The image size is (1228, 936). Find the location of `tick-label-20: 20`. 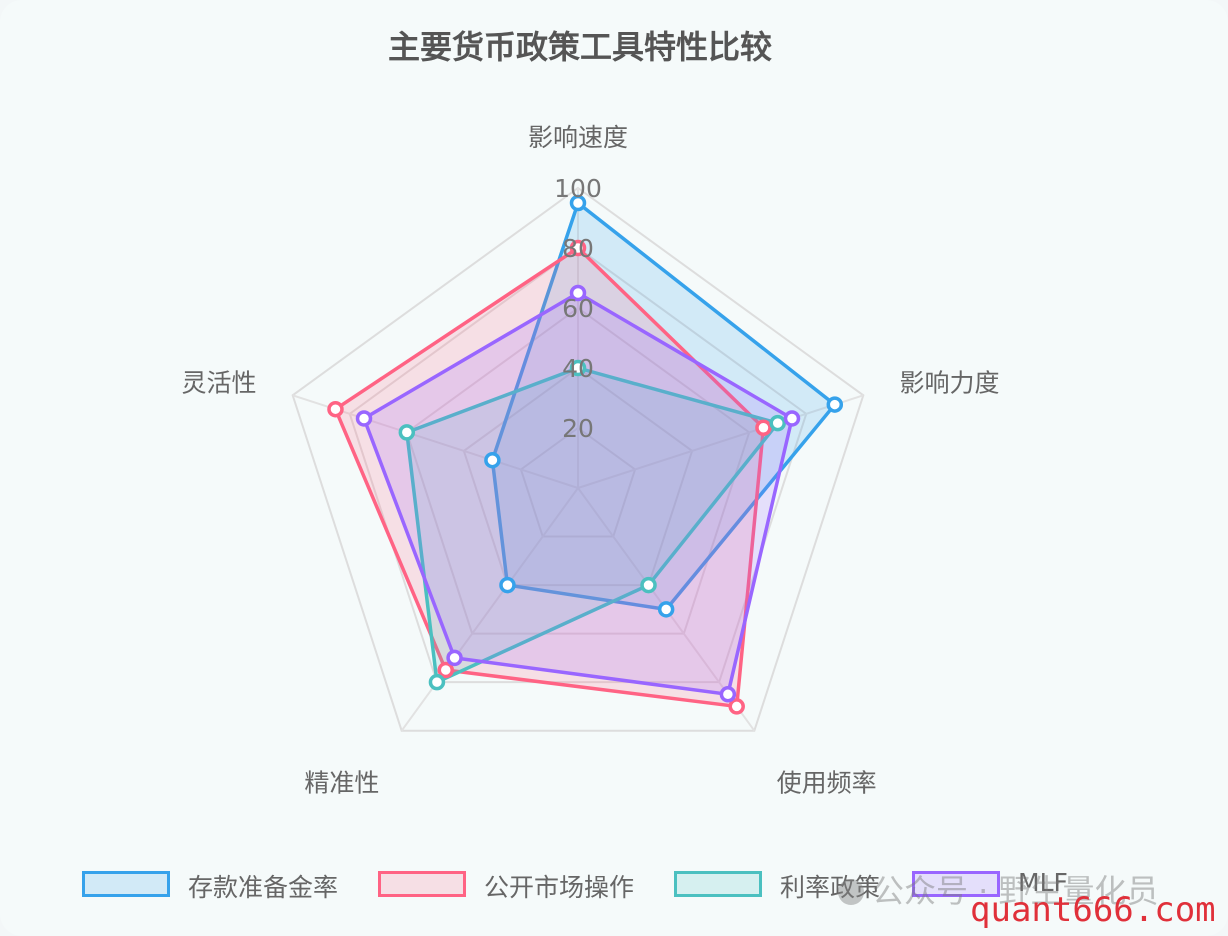

tick-label-20: 20 is located at coordinates (578, 428).